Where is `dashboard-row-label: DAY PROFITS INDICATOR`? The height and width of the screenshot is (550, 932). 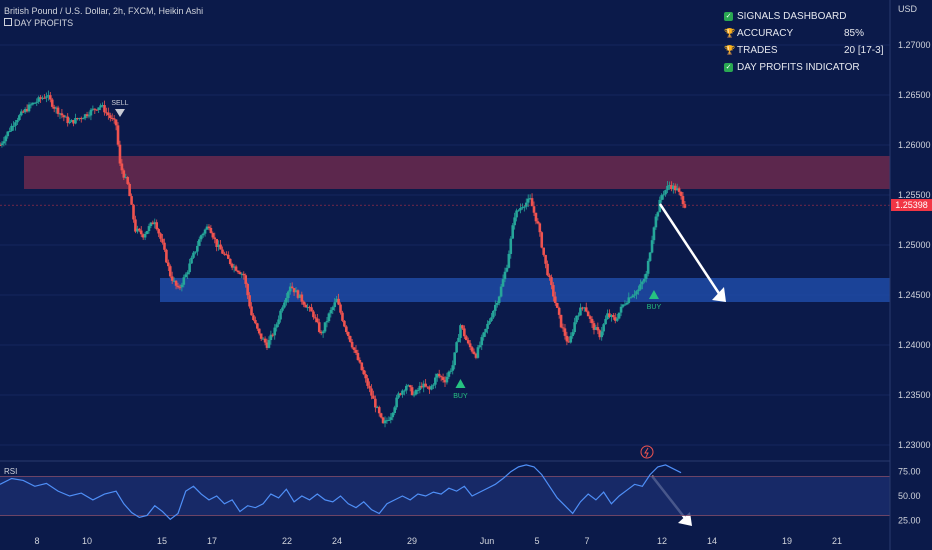 dashboard-row-label: DAY PROFITS INDICATOR is located at coordinates (798, 67).